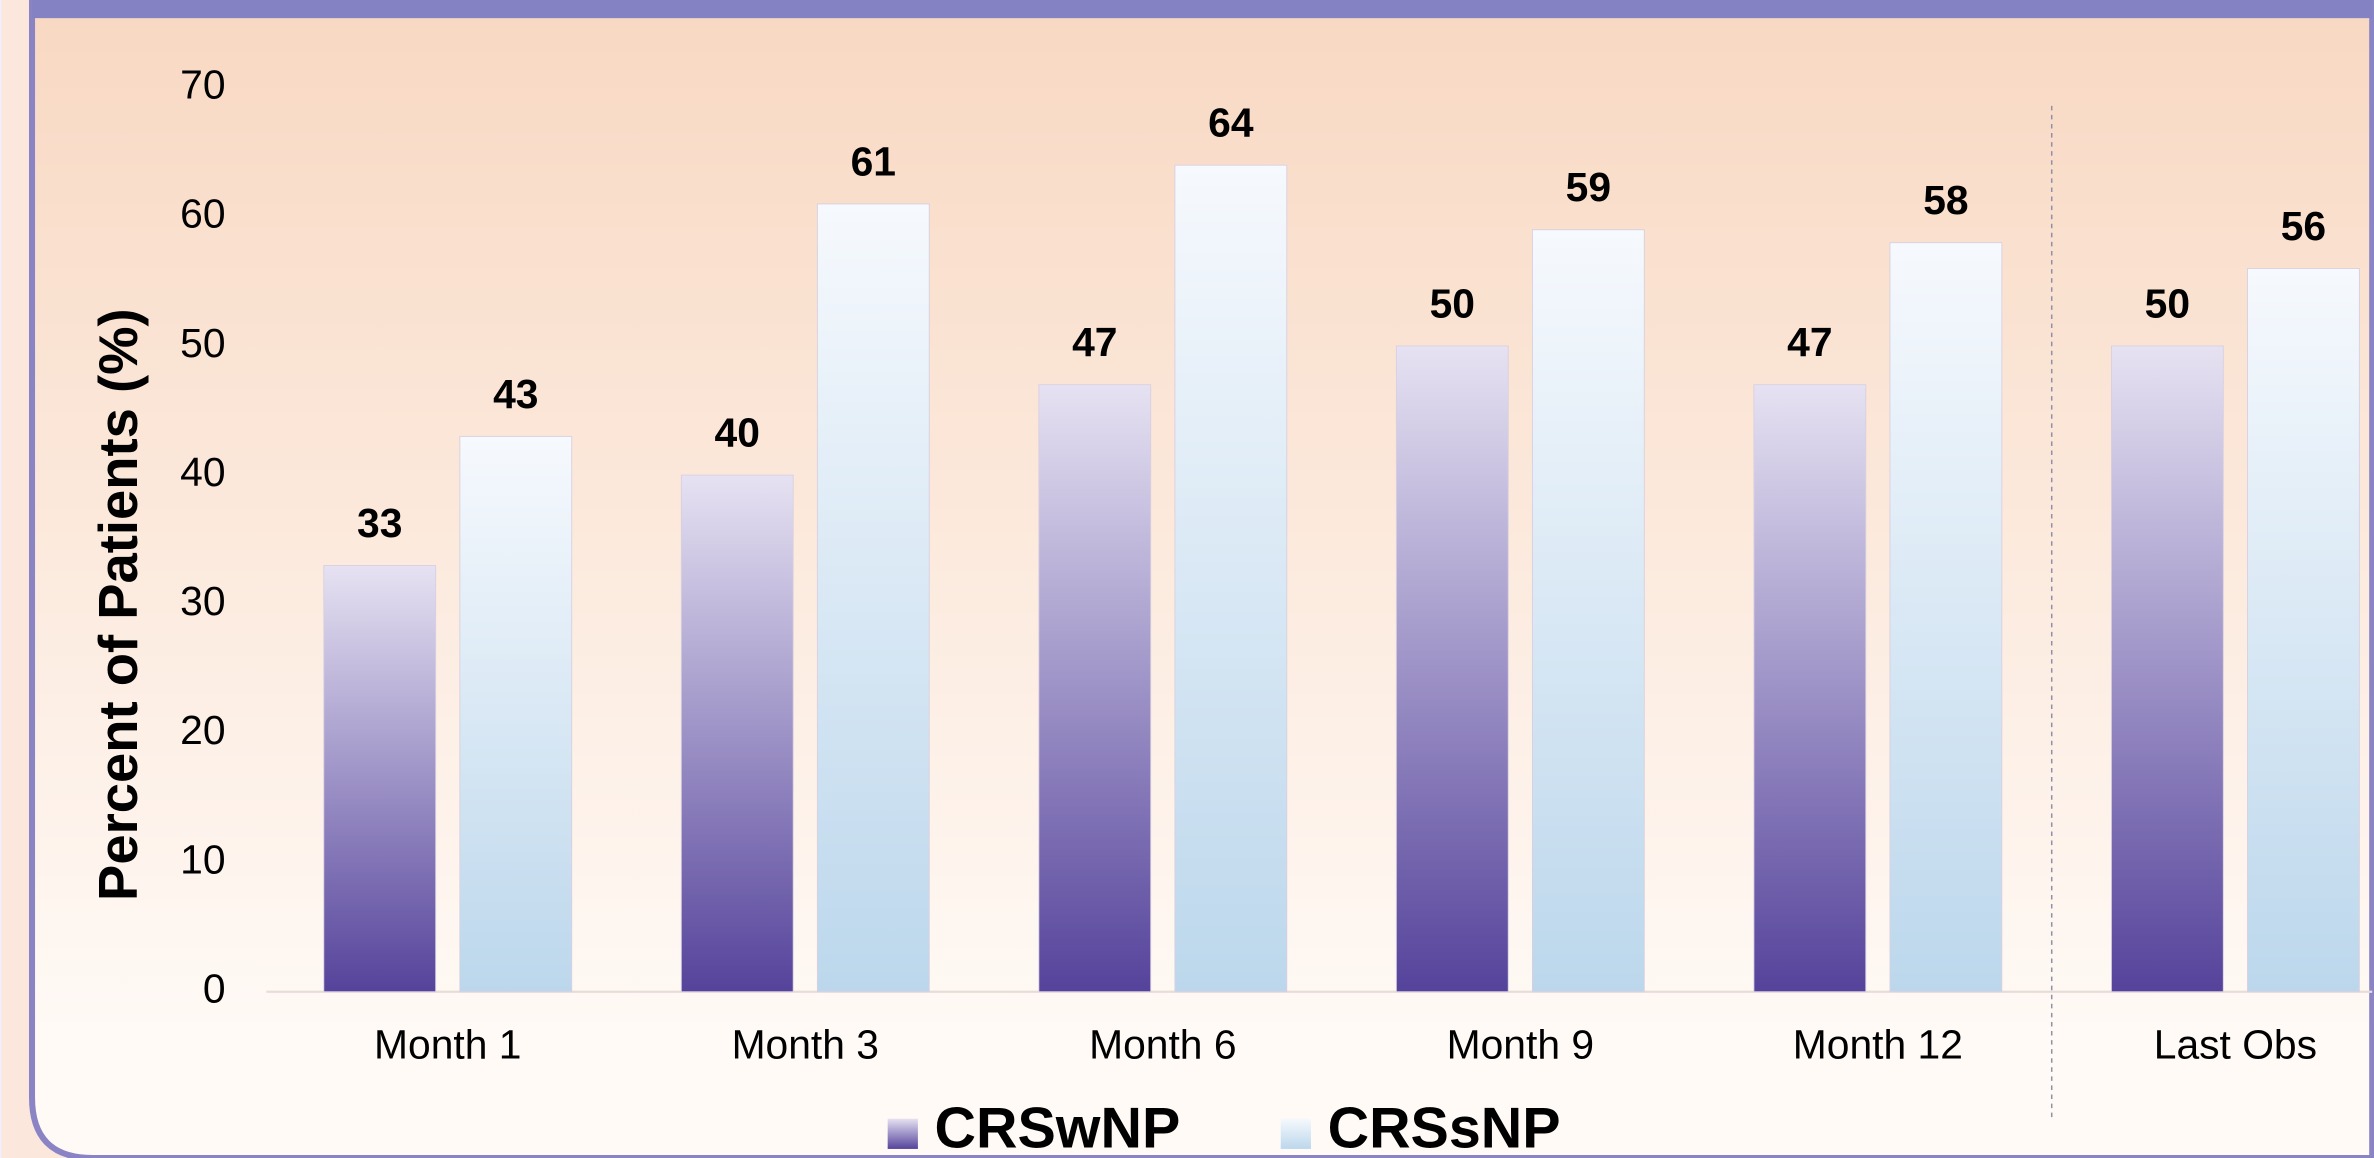  What do you see at coordinates (1231, 123) in the screenshot?
I see `data-label: 64` at bounding box center [1231, 123].